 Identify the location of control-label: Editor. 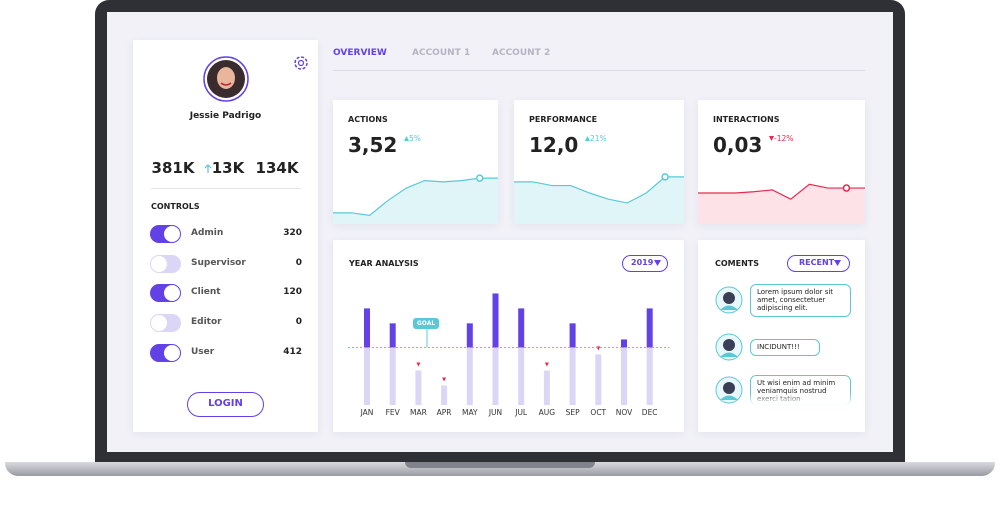
(206, 322).